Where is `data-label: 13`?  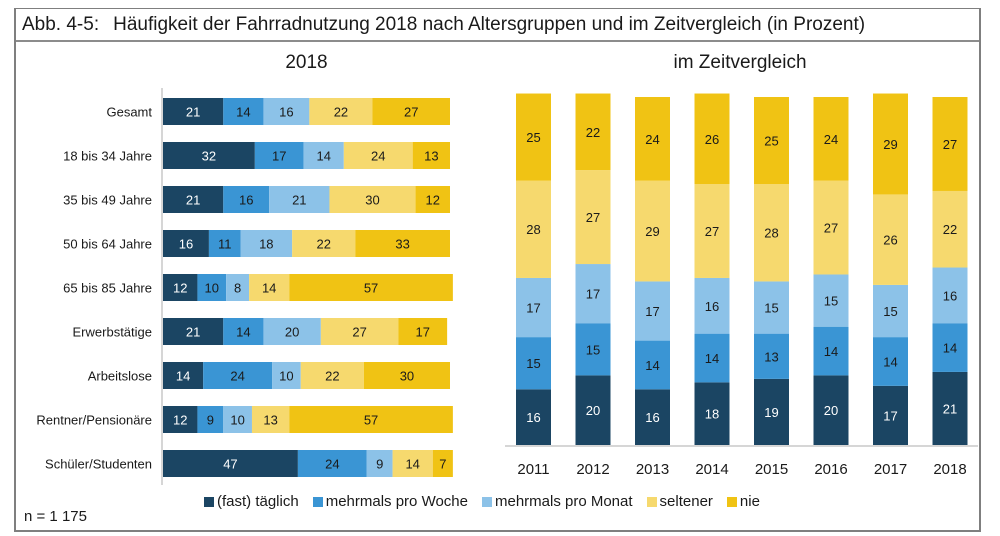
data-label: 13 is located at coordinates (431, 156).